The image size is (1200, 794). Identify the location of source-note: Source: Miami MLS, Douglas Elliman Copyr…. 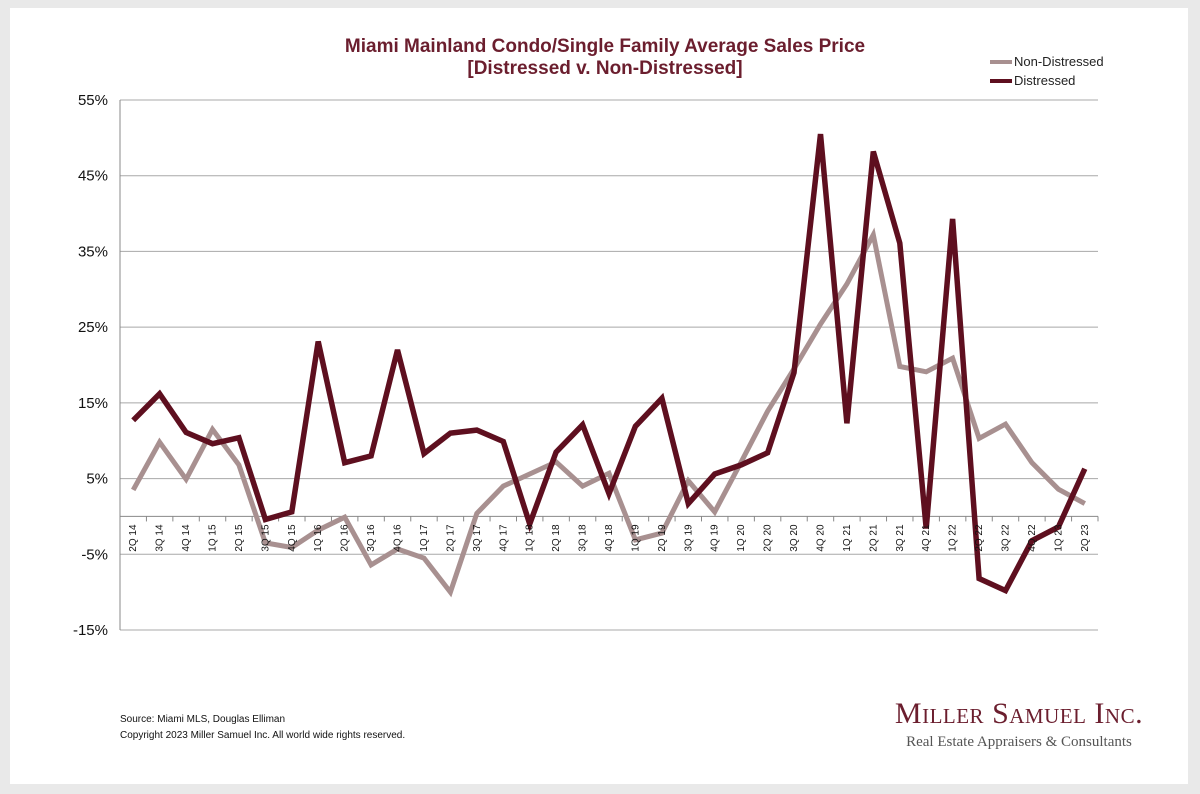
(262, 728).